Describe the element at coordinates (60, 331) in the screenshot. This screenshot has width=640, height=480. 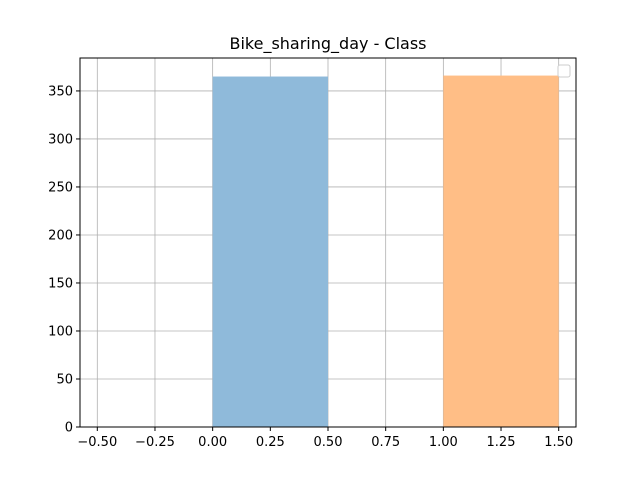
I see `y-tick-label: 100` at that location.